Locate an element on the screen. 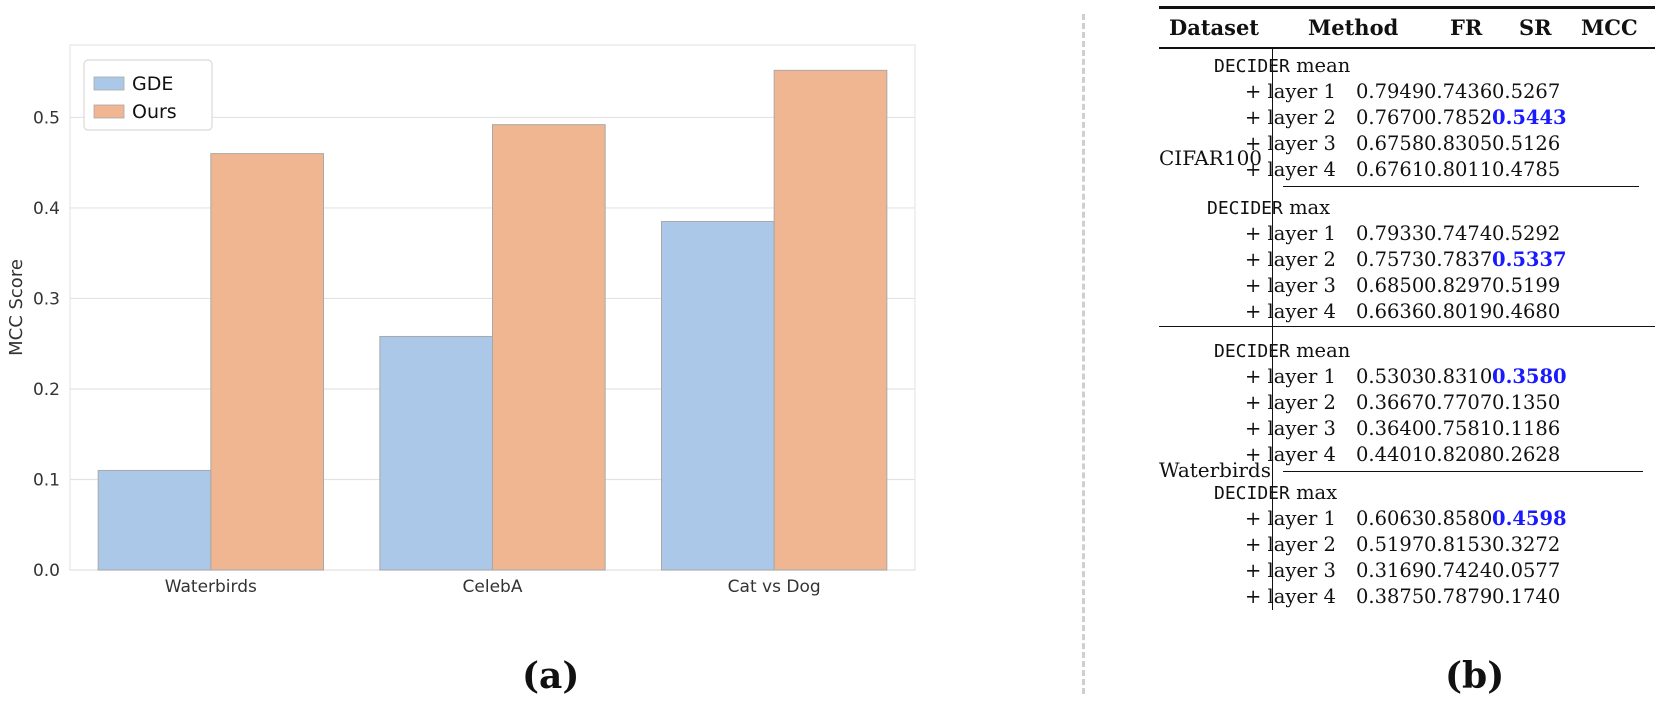 The image size is (1661, 708). fr-value: 0.3875 is located at coordinates (1390, 596).